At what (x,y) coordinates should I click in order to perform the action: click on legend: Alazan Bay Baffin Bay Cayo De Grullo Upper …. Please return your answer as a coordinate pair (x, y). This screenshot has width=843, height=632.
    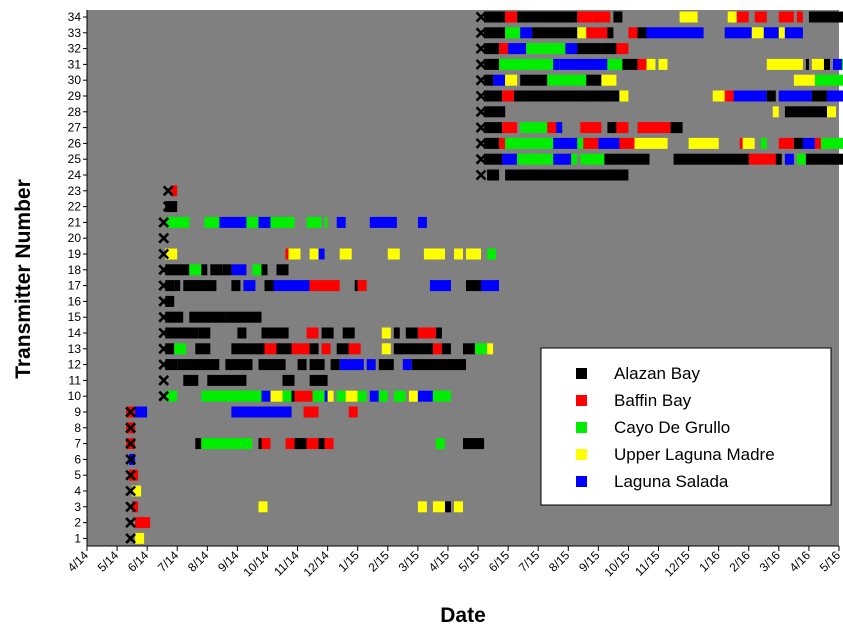
    Looking at the image, I should click on (686, 426).